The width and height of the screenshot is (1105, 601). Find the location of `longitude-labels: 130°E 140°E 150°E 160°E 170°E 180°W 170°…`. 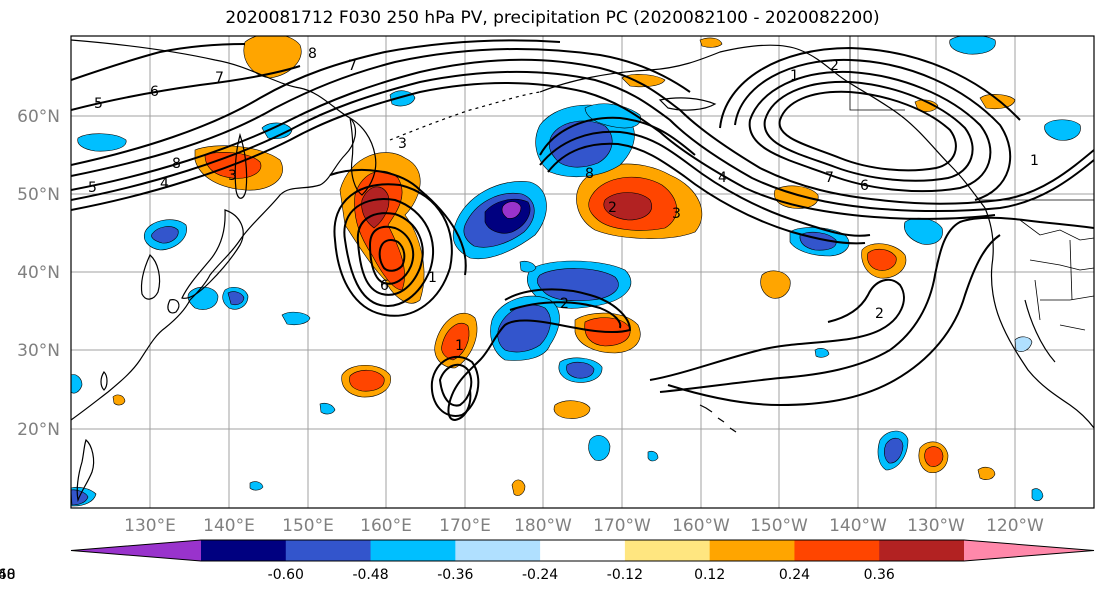

longitude-labels: 130°E 140°E 150°E 160°E 170°E 180°W 170°… is located at coordinates (584, 526).